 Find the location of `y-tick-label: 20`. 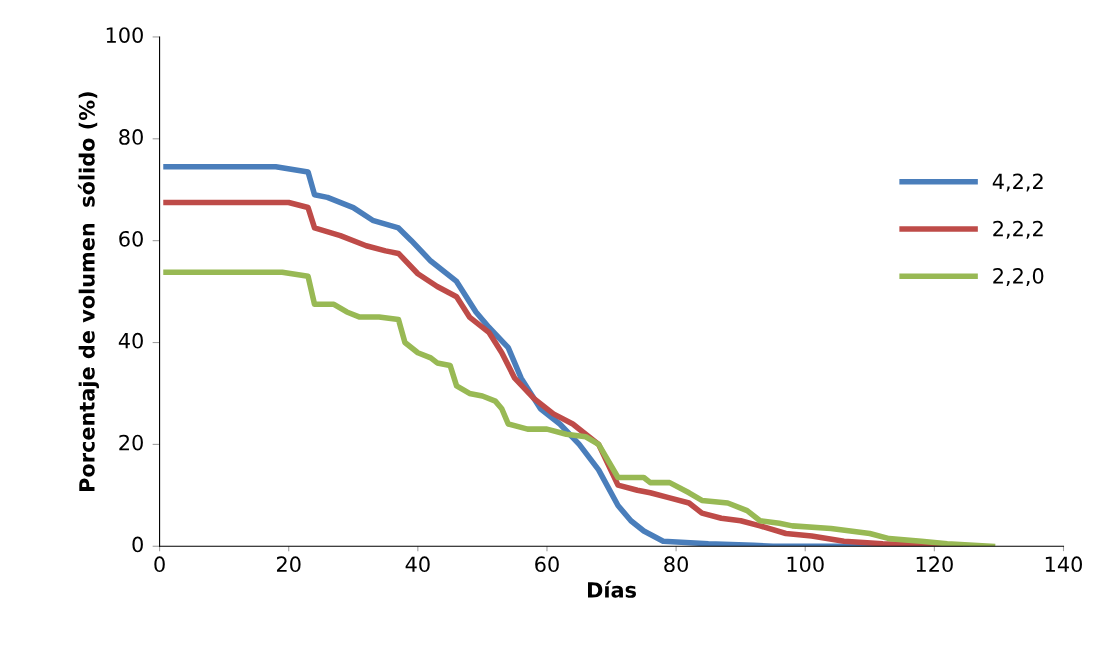

y-tick-label: 20 is located at coordinates (131, 442).